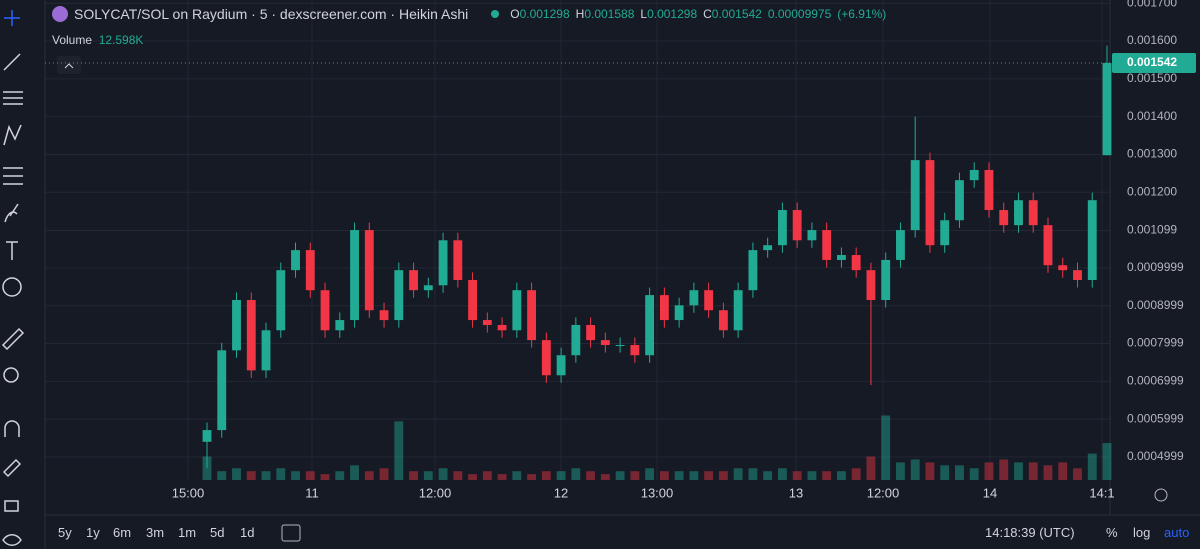 Image resolution: width=1200 pixels, height=549 pixels. Describe the element at coordinates (12, 468) in the screenshot. I see `lock-drawing-tool` at that location.